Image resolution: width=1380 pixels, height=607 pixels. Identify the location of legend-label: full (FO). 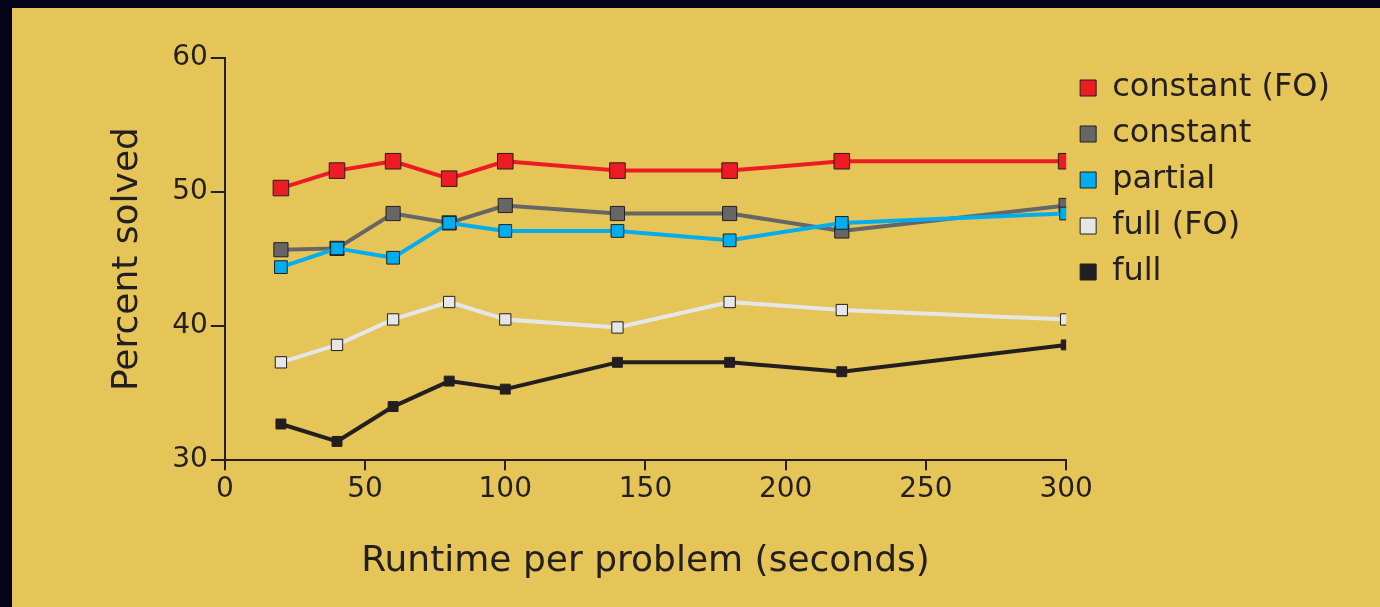
(1176, 223).